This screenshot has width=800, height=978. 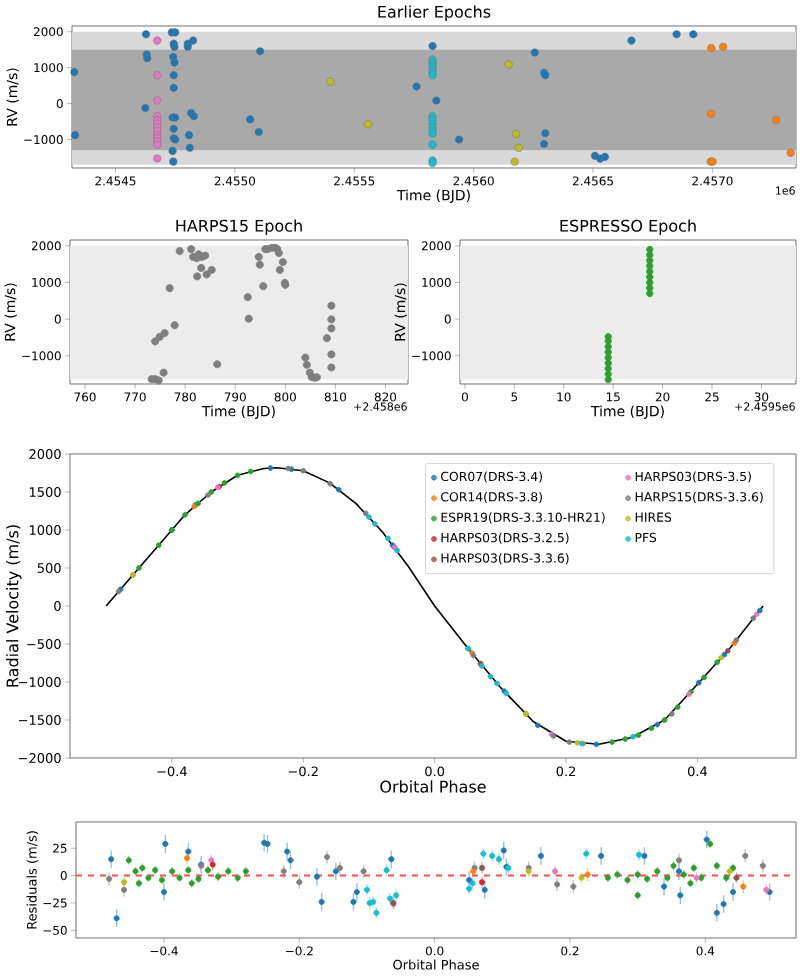 I want to click on chart-title: Earlier Epochs, so click(x=434, y=13).